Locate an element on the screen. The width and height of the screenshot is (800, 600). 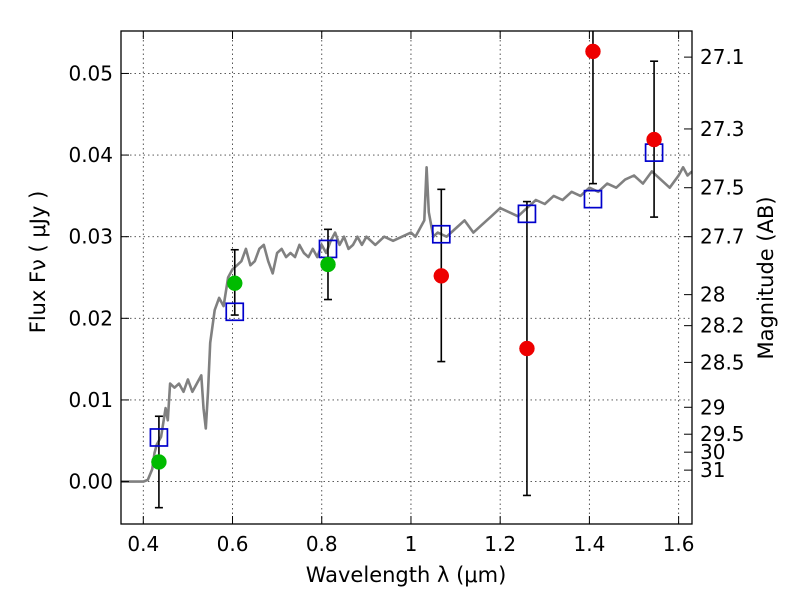
x-tick-label: 1.2 is located at coordinates (500, 544).